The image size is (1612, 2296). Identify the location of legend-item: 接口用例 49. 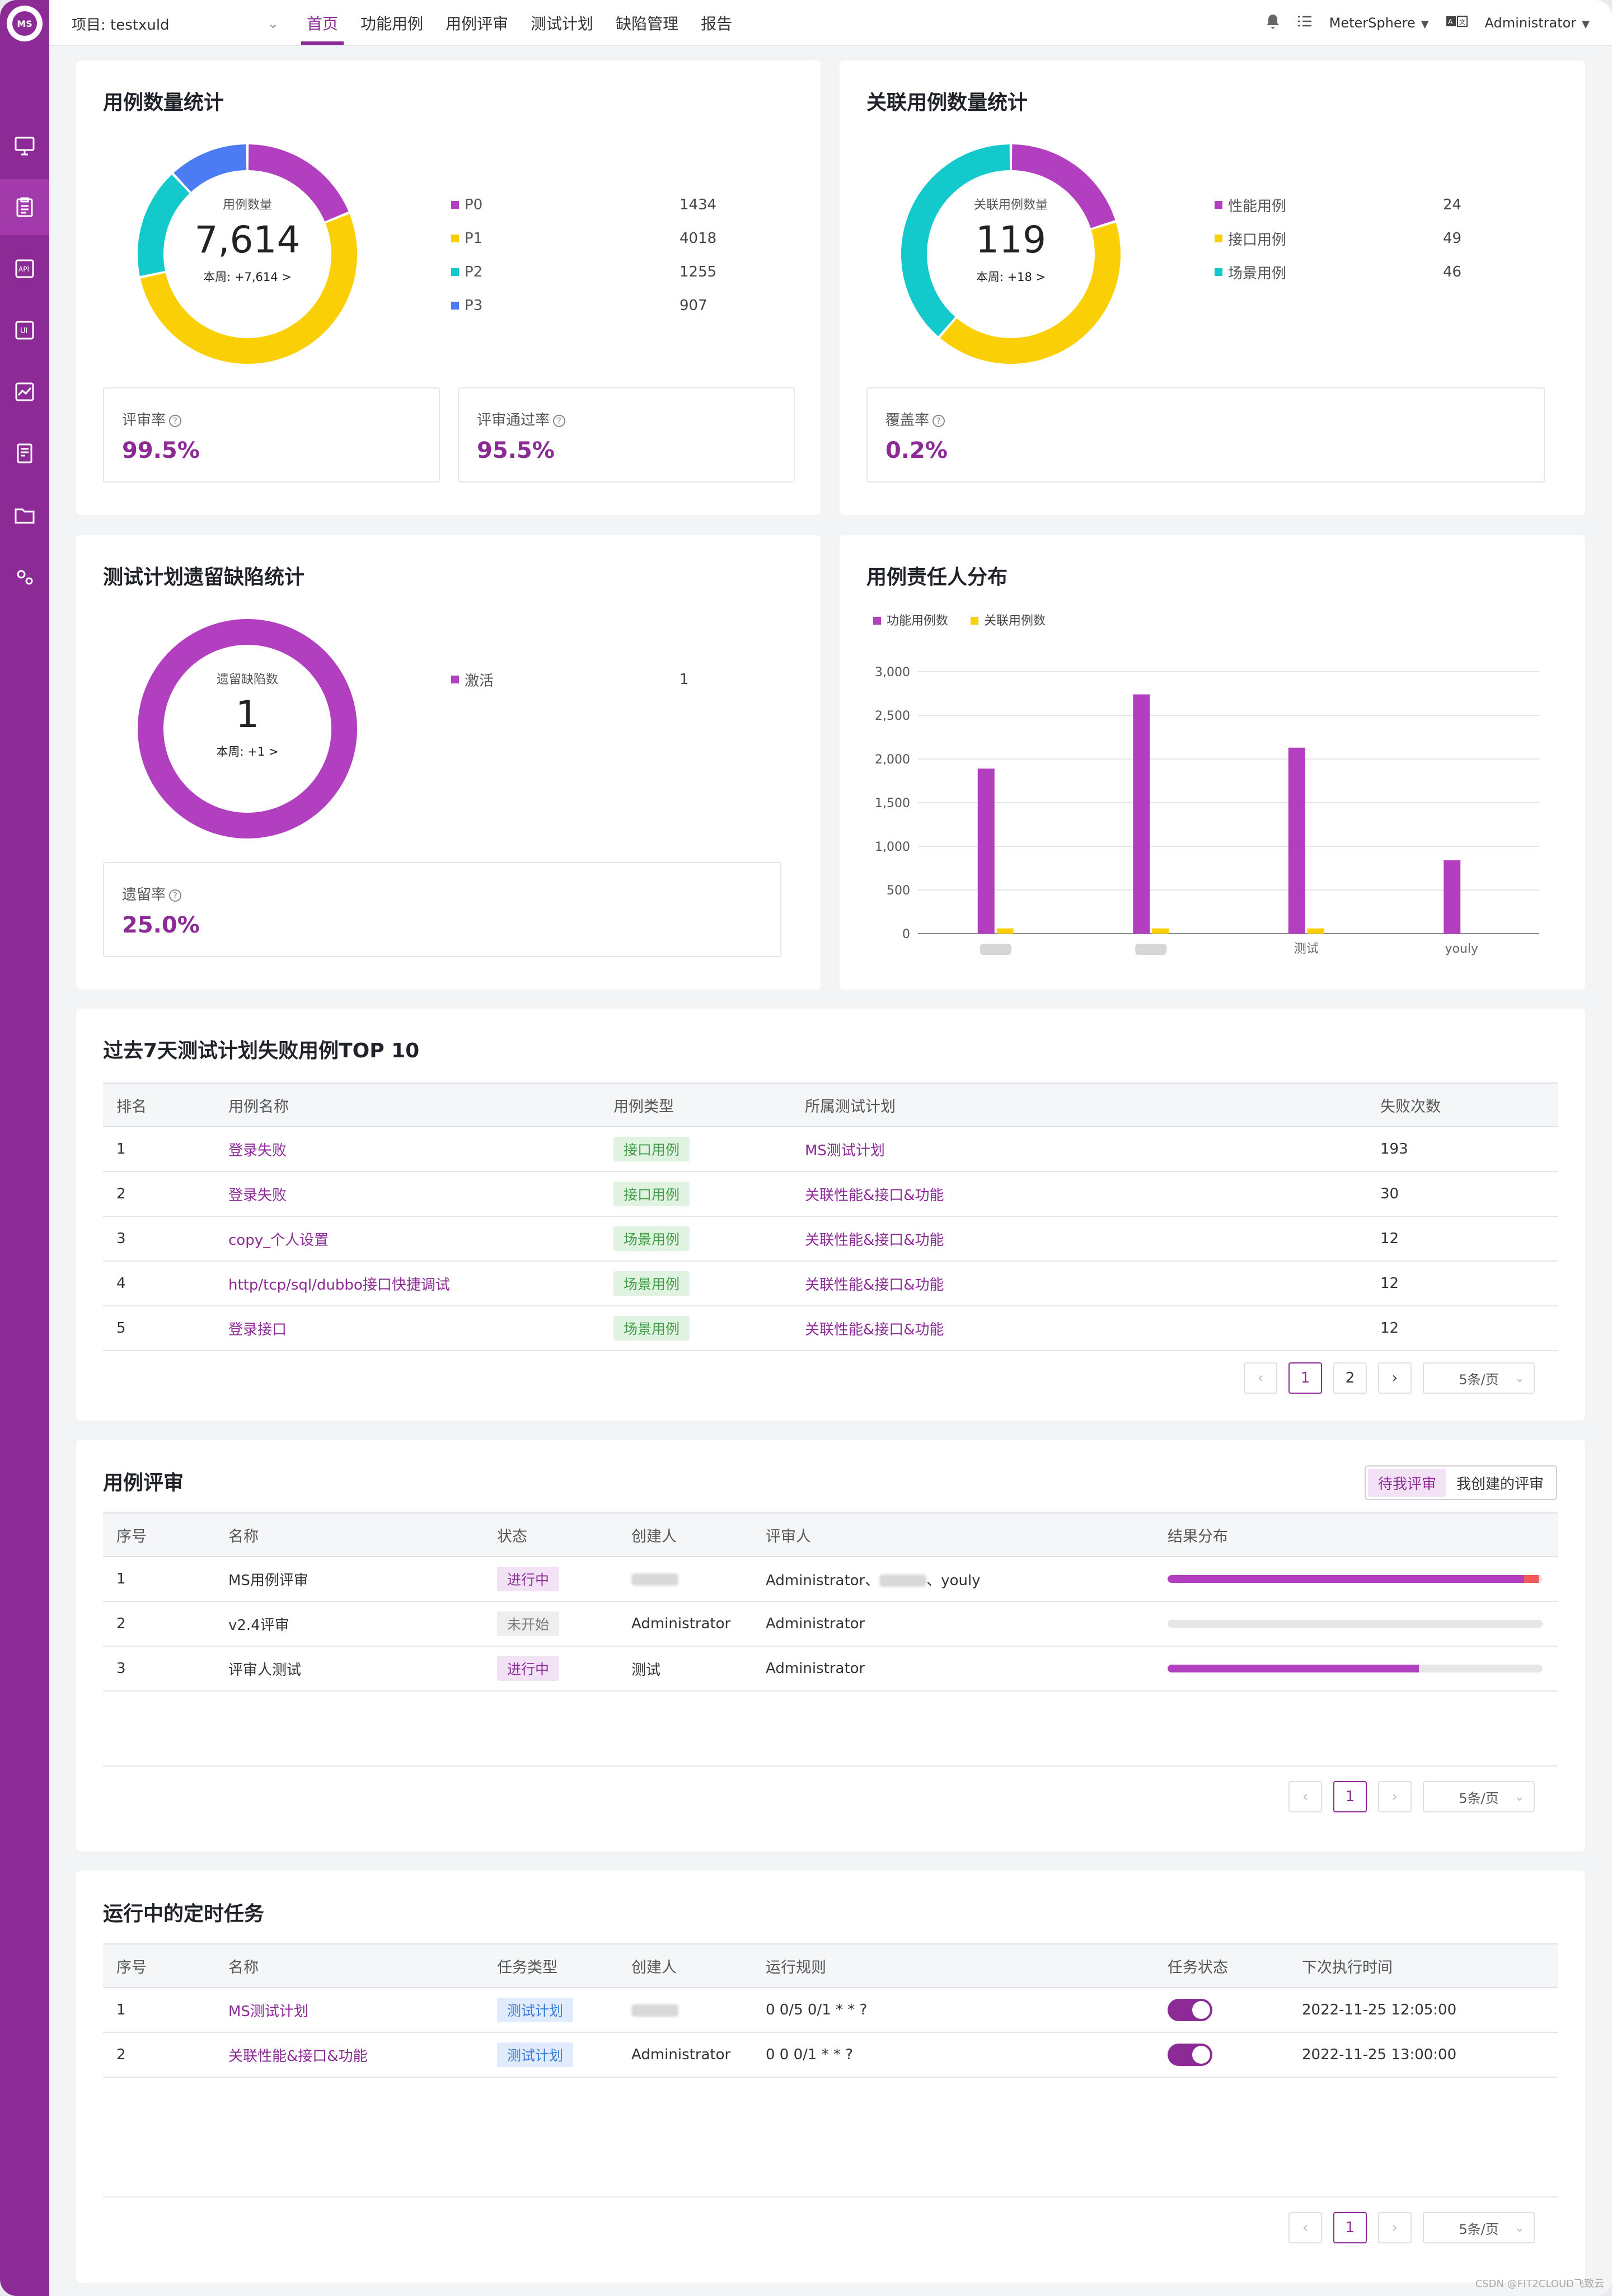
(1389, 238).